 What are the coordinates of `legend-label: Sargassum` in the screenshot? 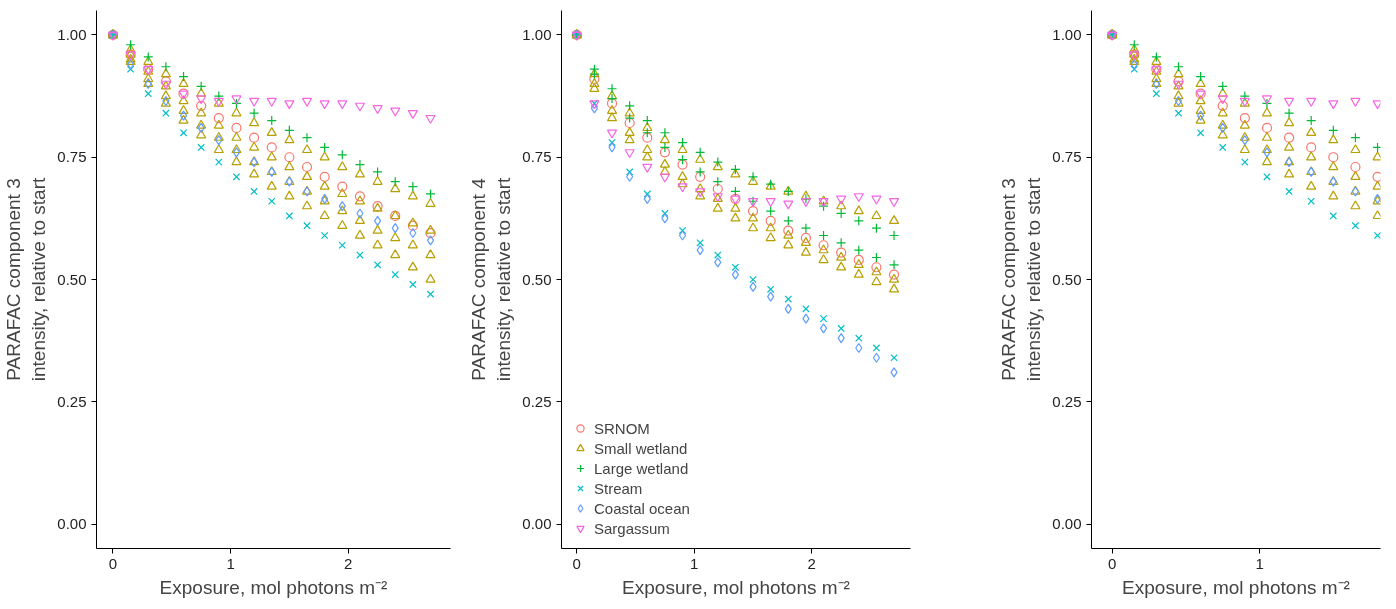 It's located at (632, 528).